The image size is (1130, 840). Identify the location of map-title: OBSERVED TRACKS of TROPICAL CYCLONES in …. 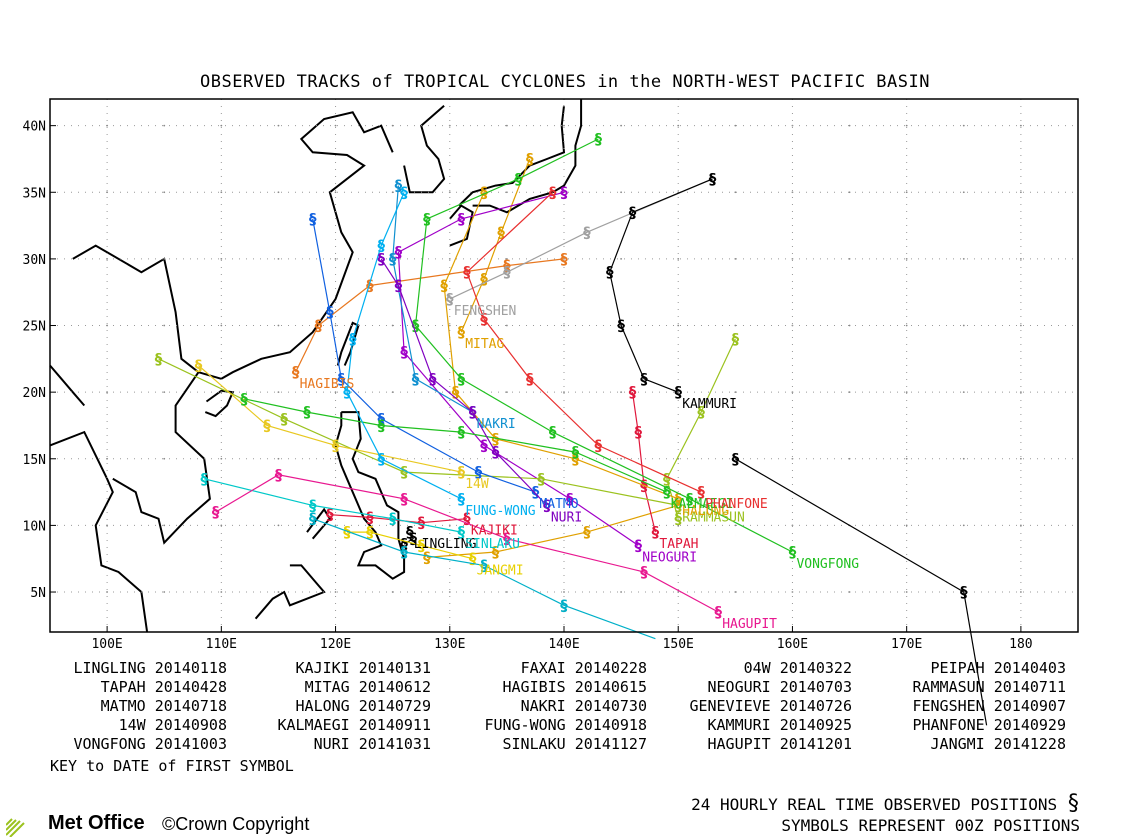
(565, 82).